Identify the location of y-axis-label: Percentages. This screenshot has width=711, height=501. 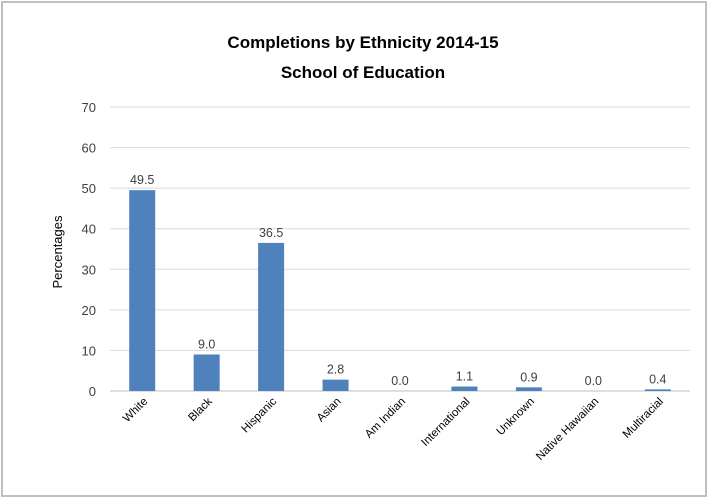
(57, 251).